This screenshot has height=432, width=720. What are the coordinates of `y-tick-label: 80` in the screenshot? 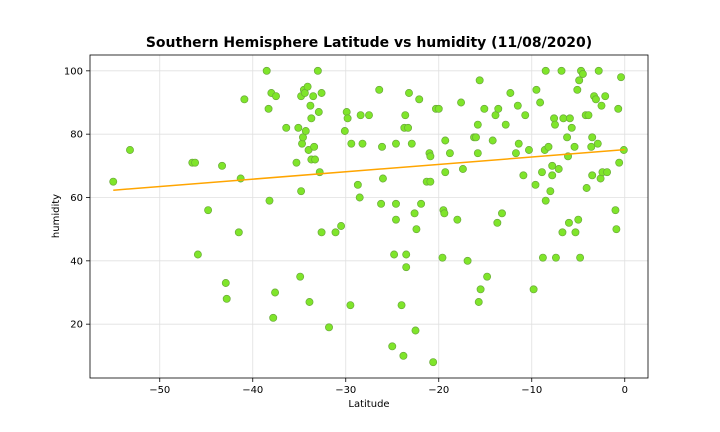 It's located at (76, 135).